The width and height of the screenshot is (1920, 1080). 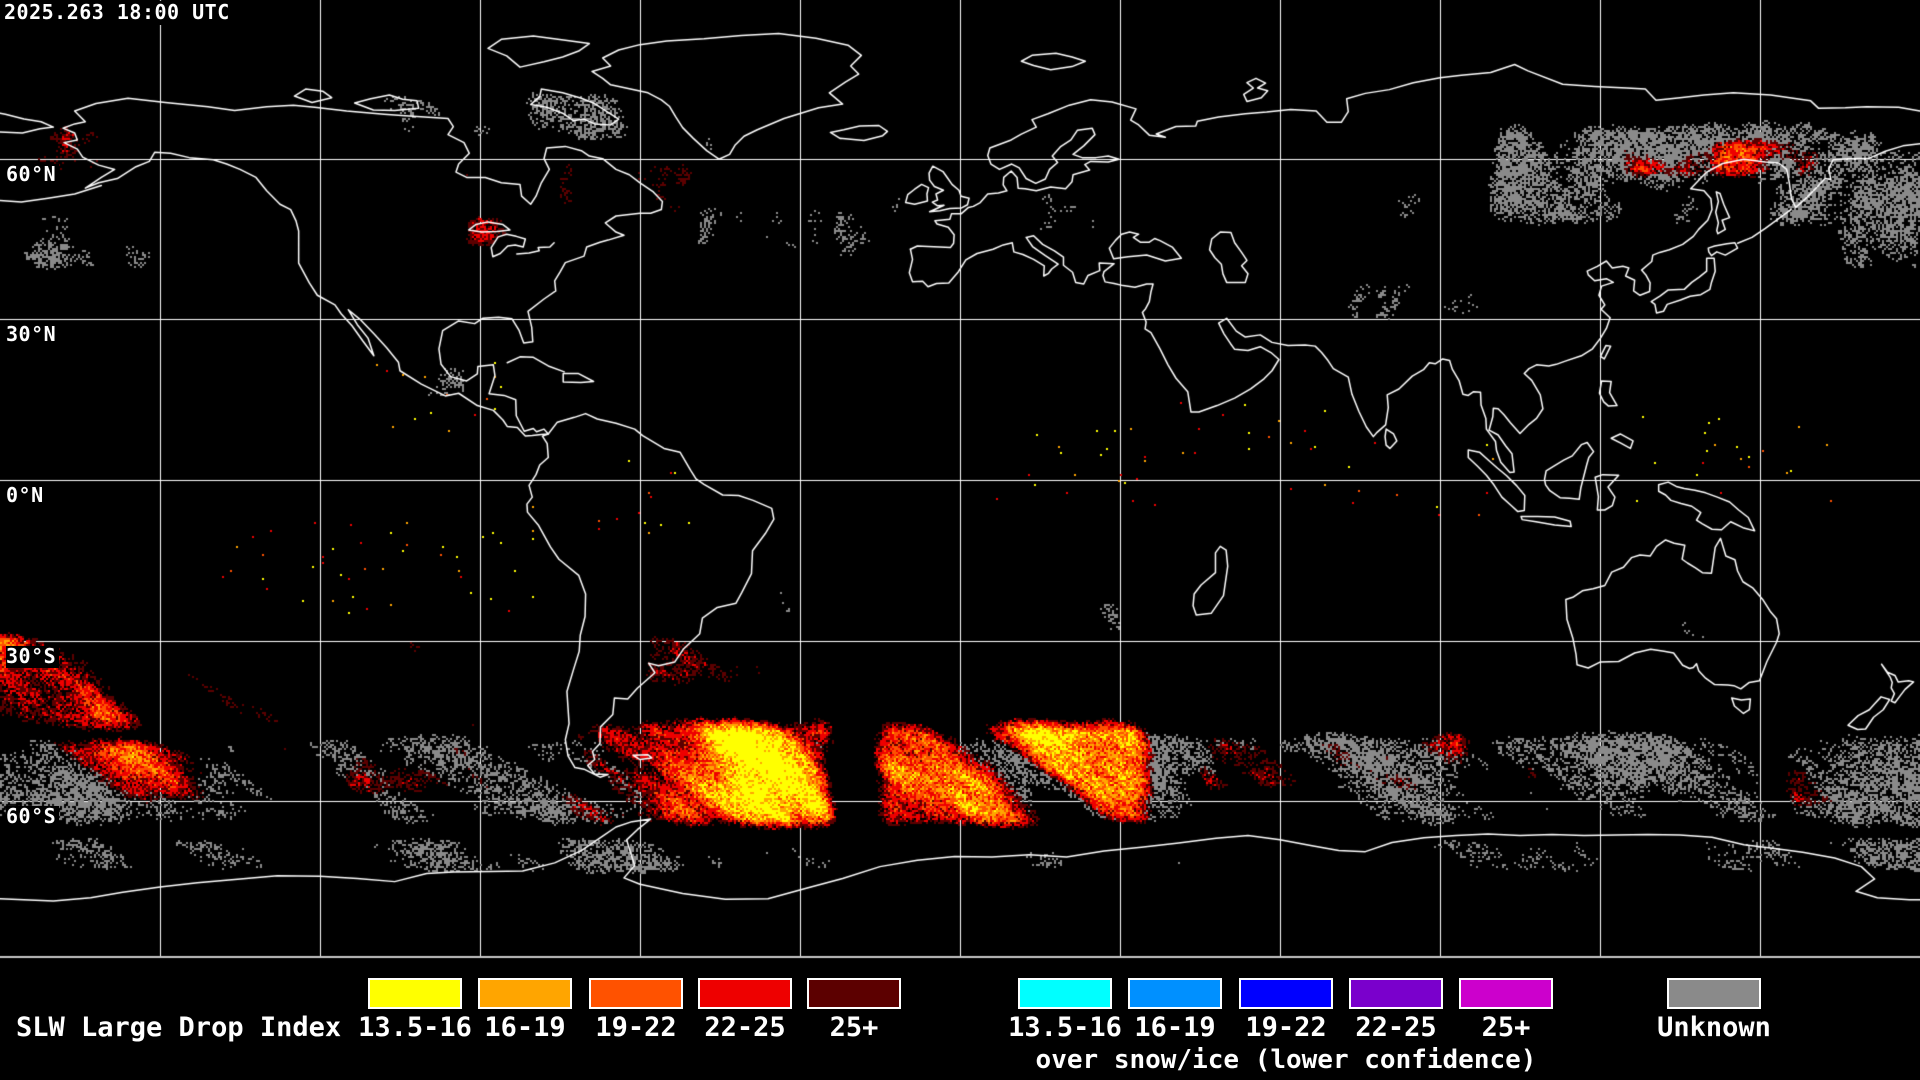 What do you see at coordinates (525, 1027) in the screenshot?
I see `slw-swatch-label-16-19: 16-19` at bounding box center [525, 1027].